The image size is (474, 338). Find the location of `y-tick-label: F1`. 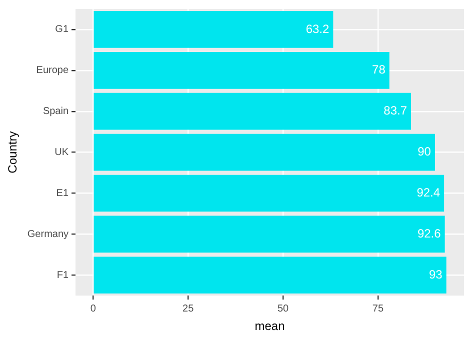

y-tick-label: F1 is located at coordinates (62, 275).